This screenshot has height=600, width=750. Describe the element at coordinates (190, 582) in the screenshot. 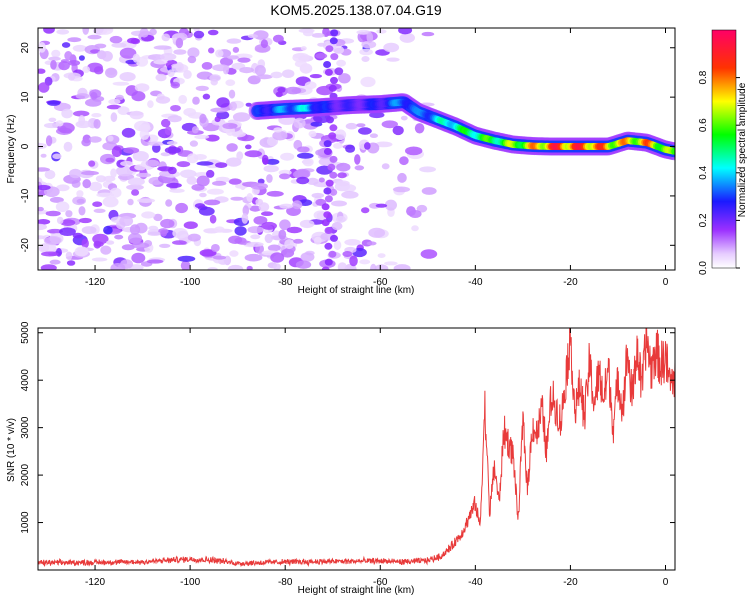

I see `x-tick-label: -100` at that location.